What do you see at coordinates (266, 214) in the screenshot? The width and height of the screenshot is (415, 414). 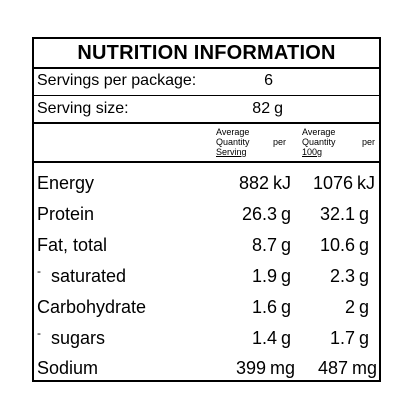 I see `row-protein-serving: 26.3 g` at bounding box center [266, 214].